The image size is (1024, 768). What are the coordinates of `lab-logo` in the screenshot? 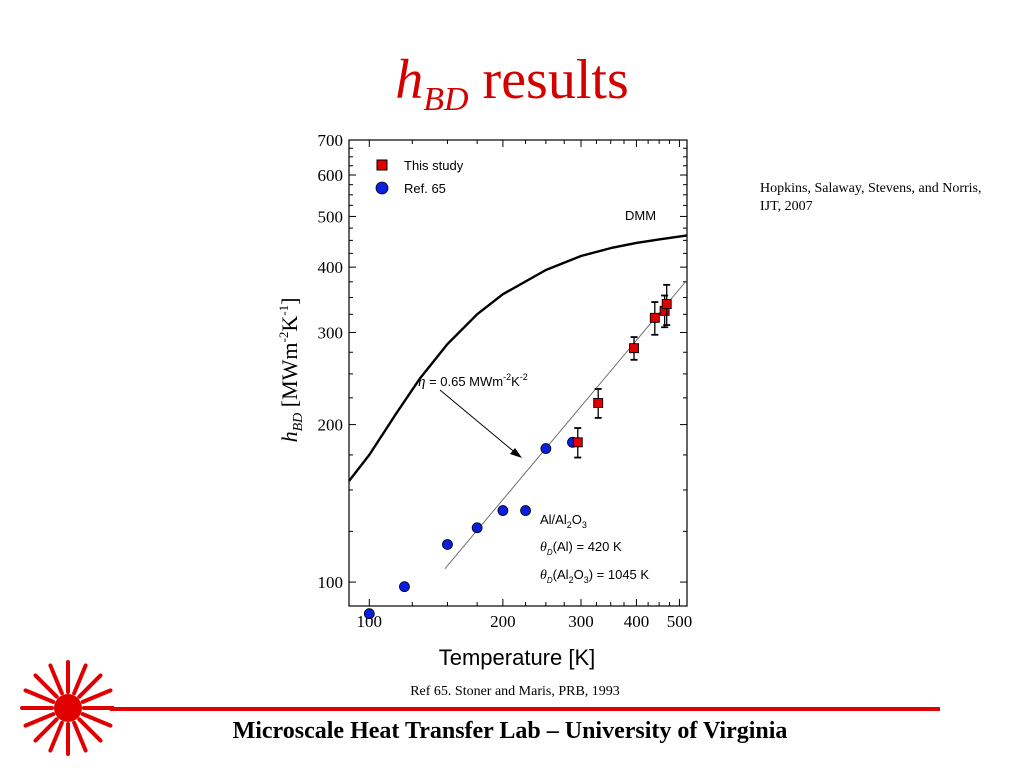 It's located at (67, 708).